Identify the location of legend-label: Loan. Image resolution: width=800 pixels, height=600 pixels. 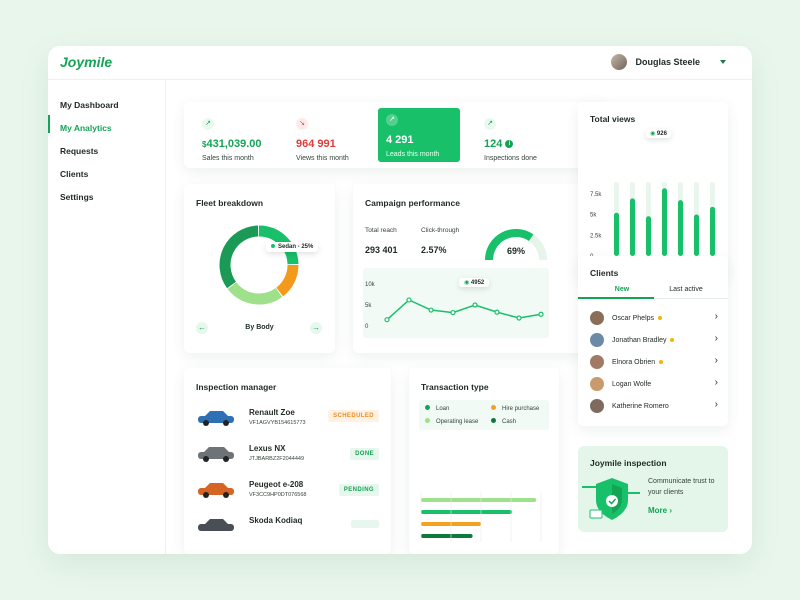
(443, 409).